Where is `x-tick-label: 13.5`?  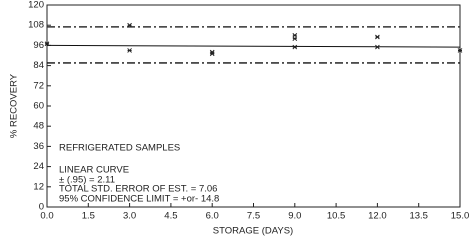
x-tick-label: 13.5 is located at coordinates (418, 216).